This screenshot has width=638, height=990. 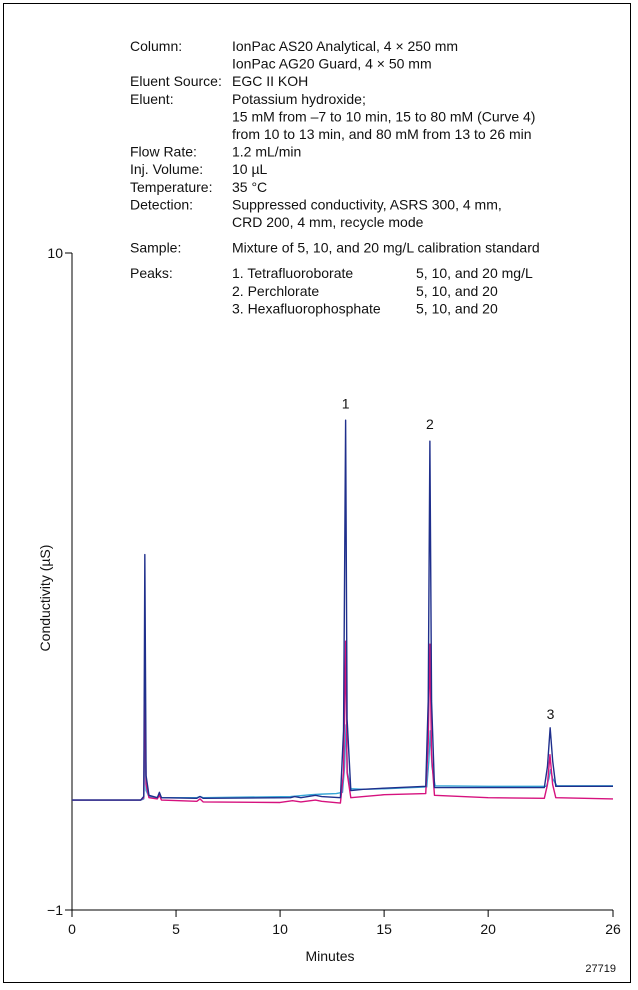 I want to click on x-tick-label: 15, so click(x=384, y=929).